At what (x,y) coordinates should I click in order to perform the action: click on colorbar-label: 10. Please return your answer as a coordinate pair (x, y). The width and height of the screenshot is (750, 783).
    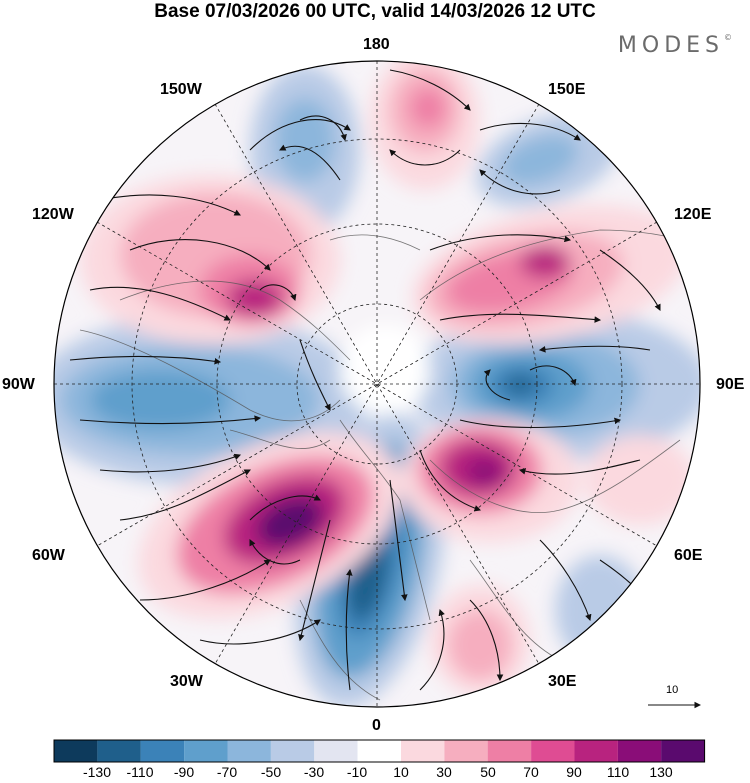
    Looking at the image, I should click on (401, 772).